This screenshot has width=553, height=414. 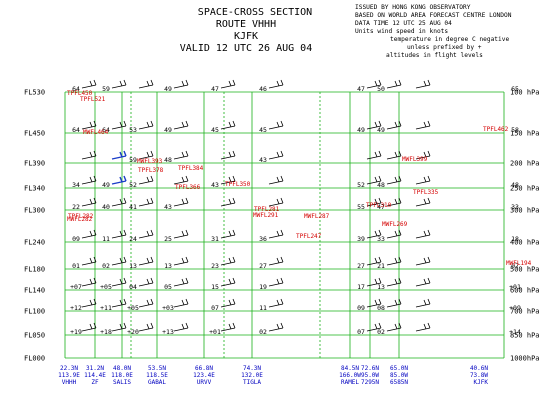 What do you see at coordinates (399, 382) in the screenshot?
I see `station-name-label: 6585N` at bounding box center [399, 382].